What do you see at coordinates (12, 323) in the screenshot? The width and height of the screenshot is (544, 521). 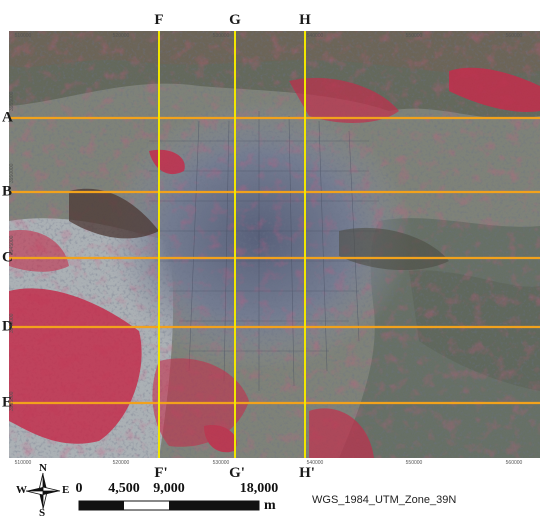 I see `tick-left-3940000: 3940000` at bounding box center [12, 323].